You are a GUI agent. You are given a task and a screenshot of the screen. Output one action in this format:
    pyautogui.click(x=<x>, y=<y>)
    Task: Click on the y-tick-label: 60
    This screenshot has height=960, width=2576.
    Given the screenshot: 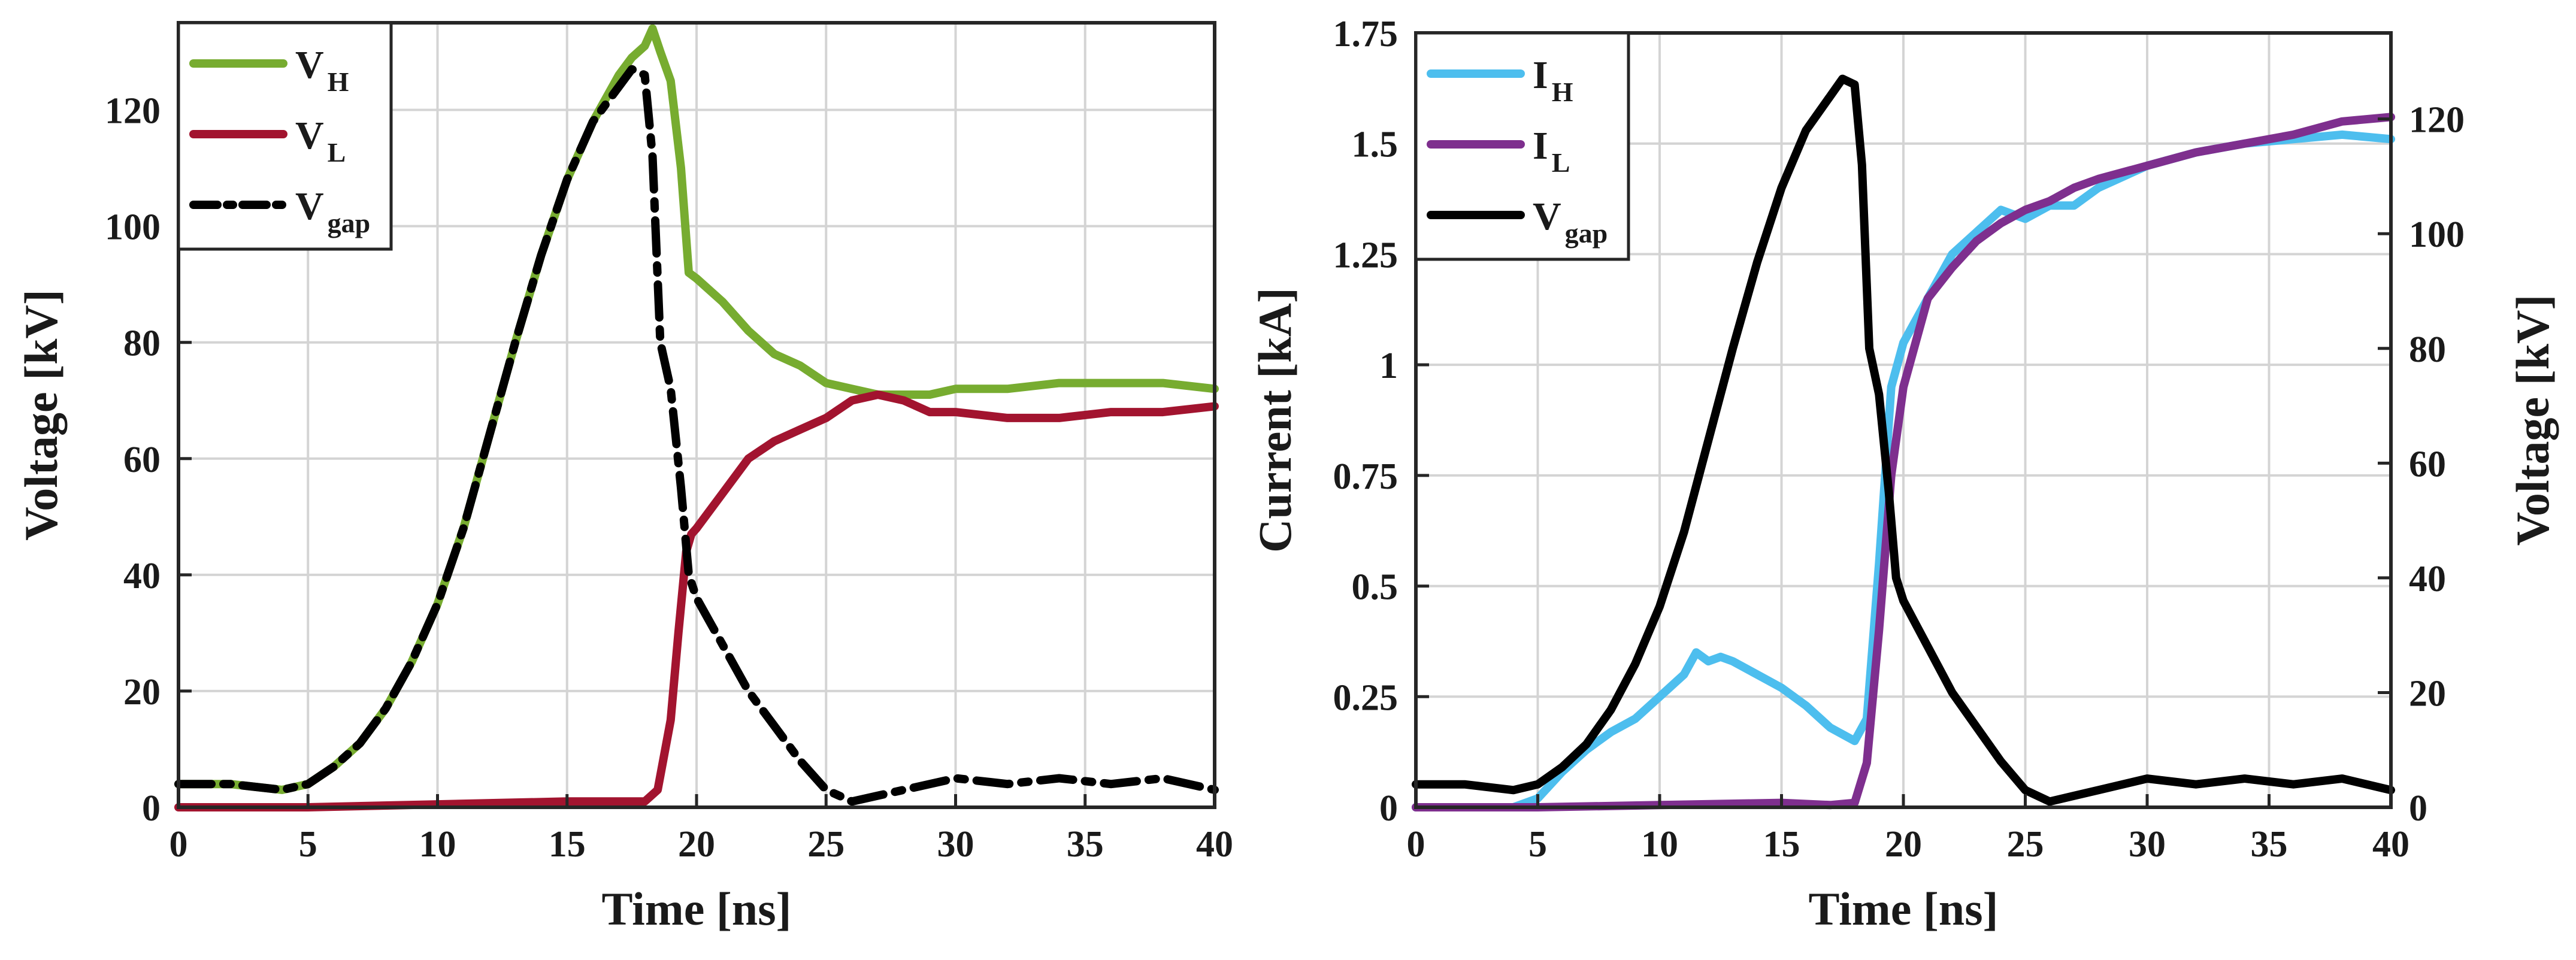 What is the action you would take?
    pyautogui.click(x=142, y=460)
    